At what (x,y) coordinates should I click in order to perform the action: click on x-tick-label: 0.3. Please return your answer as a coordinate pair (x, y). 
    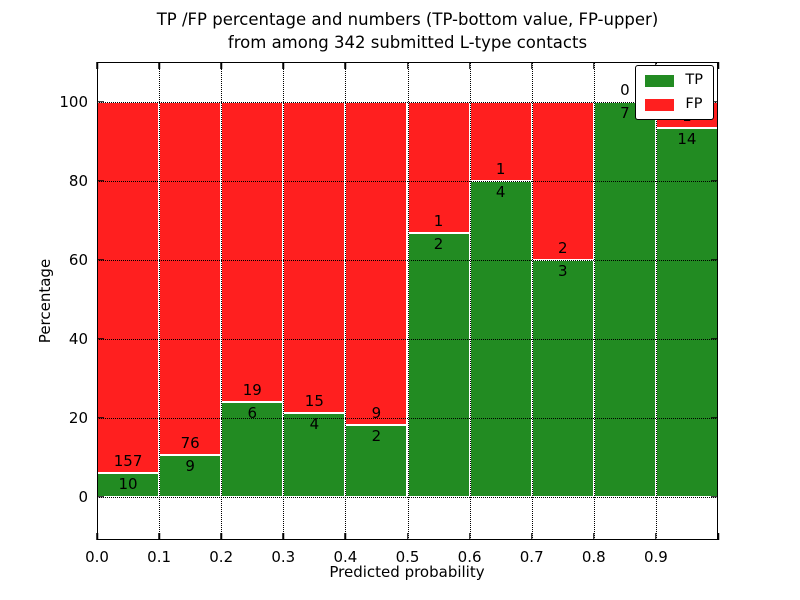
    Looking at the image, I should click on (283, 557).